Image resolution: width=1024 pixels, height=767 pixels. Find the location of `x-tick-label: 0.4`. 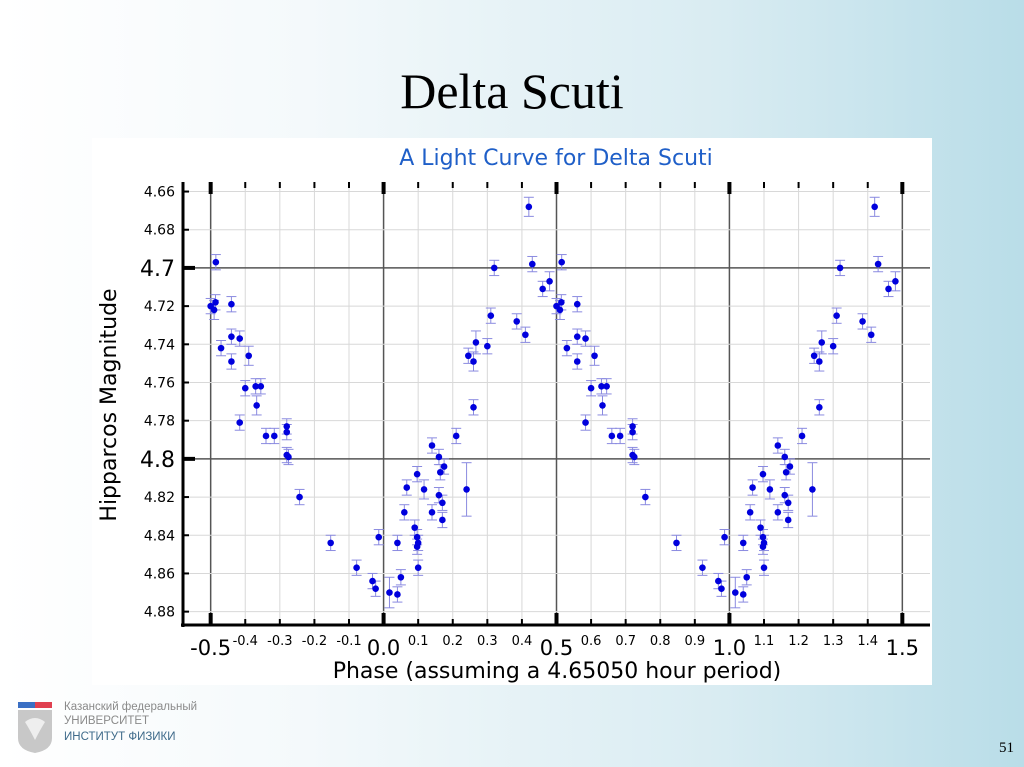

x-tick-label: 0.4 is located at coordinates (522, 641).